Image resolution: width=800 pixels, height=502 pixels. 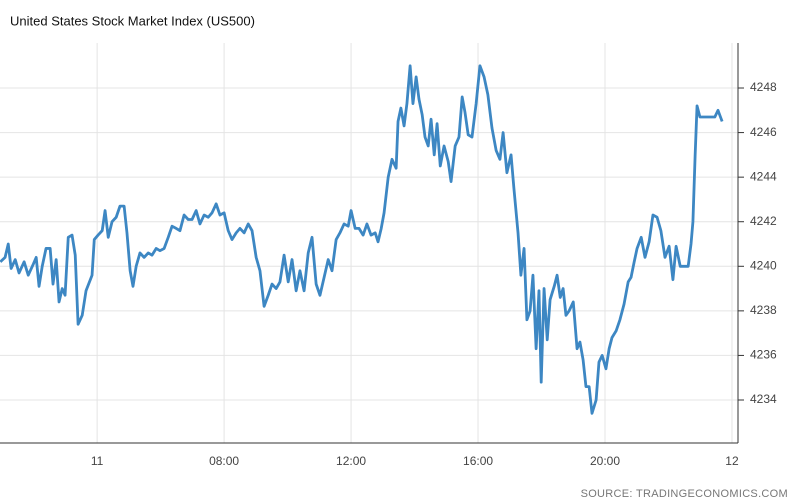 What do you see at coordinates (763, 399) in the screenshot?
I see `y-tick-label: 4234` at bounding box center [763, 399].